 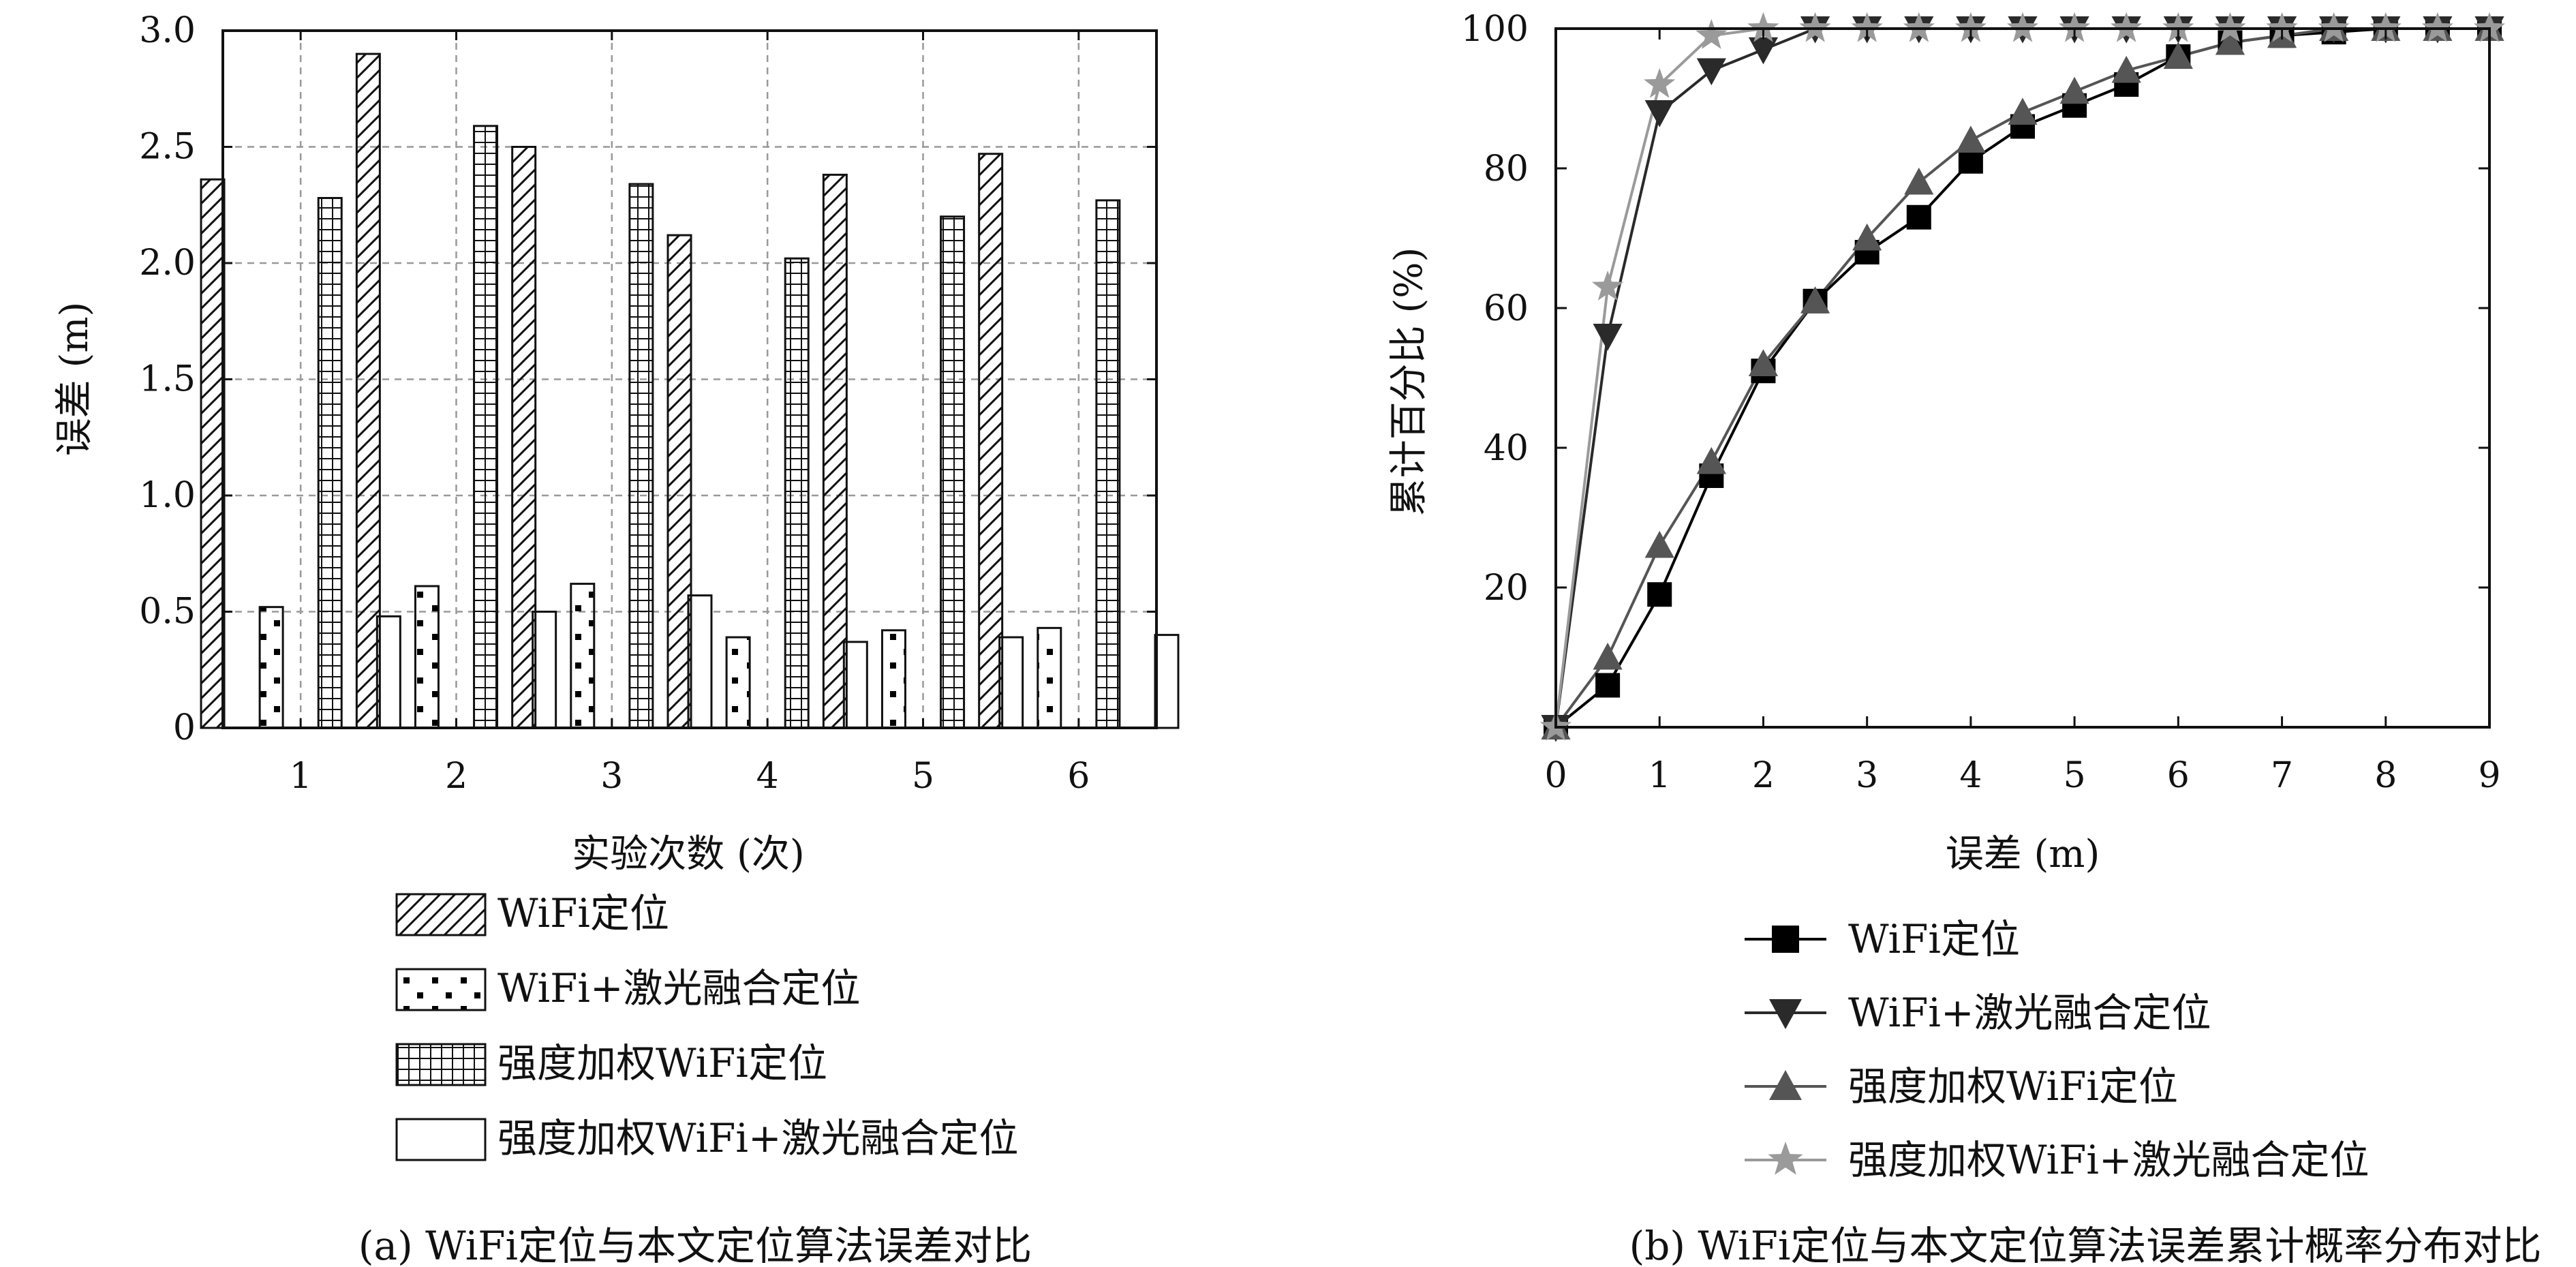 I want to click on x-tick-label: 7, so click(x=2282, y=775).